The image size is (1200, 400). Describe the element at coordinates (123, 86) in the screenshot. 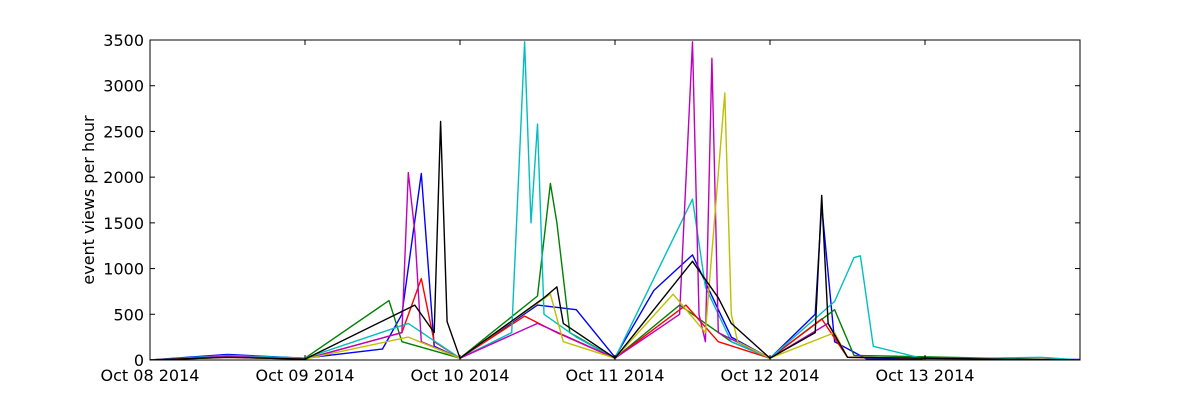

I see `y-tick-label: 3000` at that location.